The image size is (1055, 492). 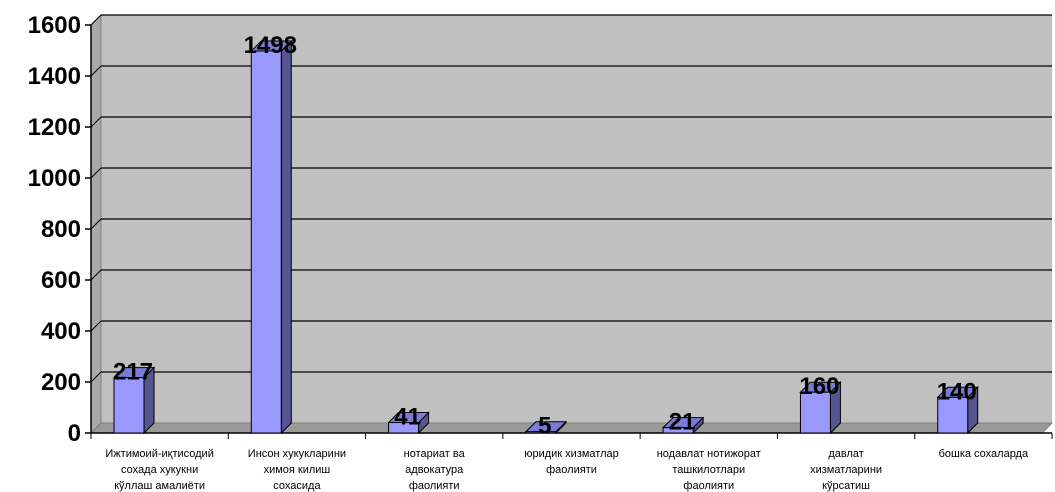 What do you see at coordinates (571, 462) in the screenshot?
I see `x-tick-label: юридик хизматлар фаолияти` at bounding box center [571, 462].